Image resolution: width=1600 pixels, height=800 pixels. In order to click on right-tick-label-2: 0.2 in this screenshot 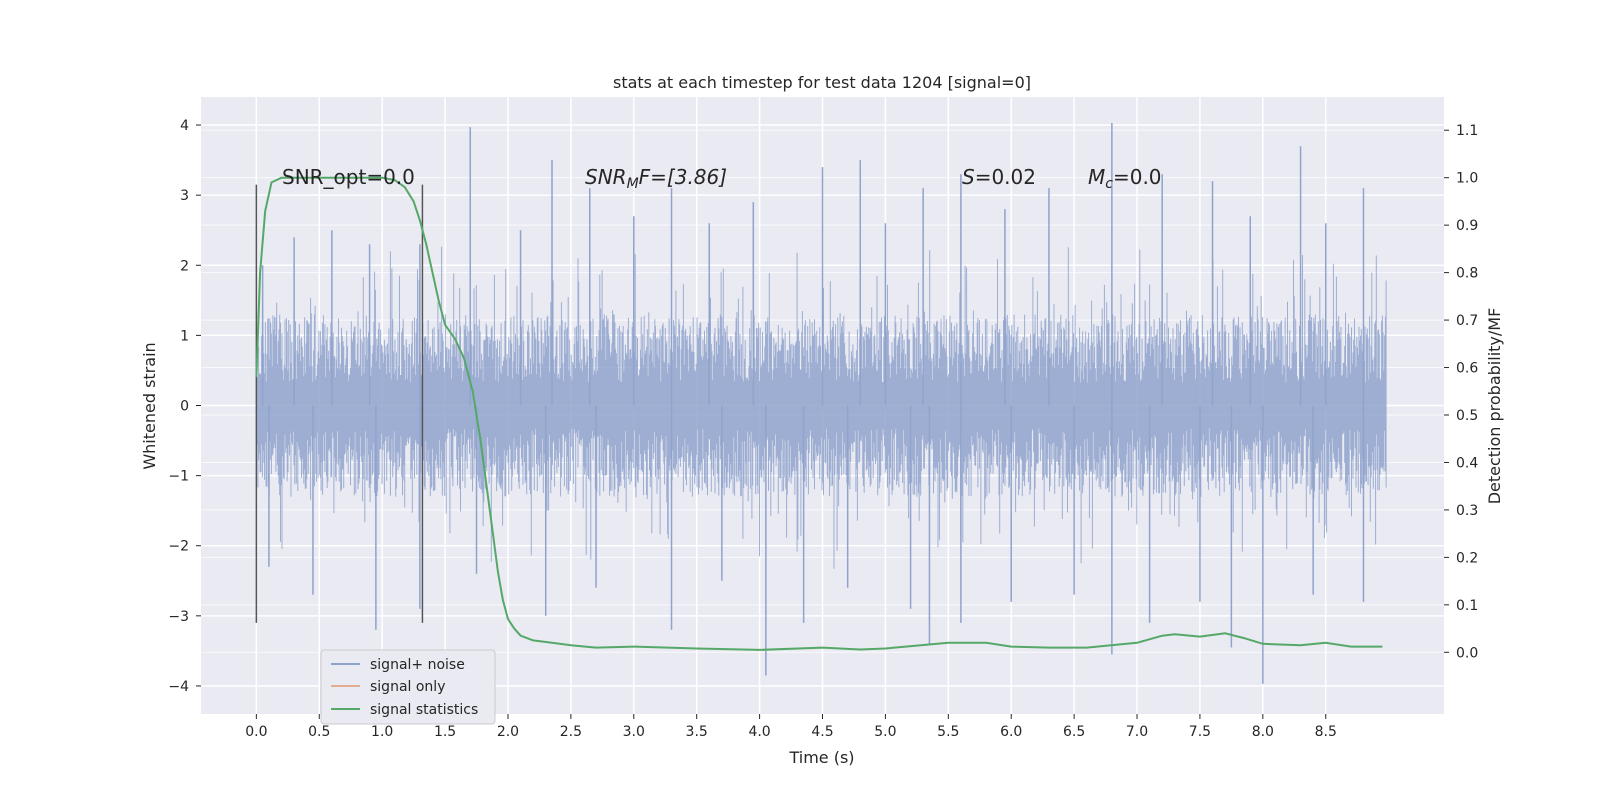, I will do `click(1467, 558)`.